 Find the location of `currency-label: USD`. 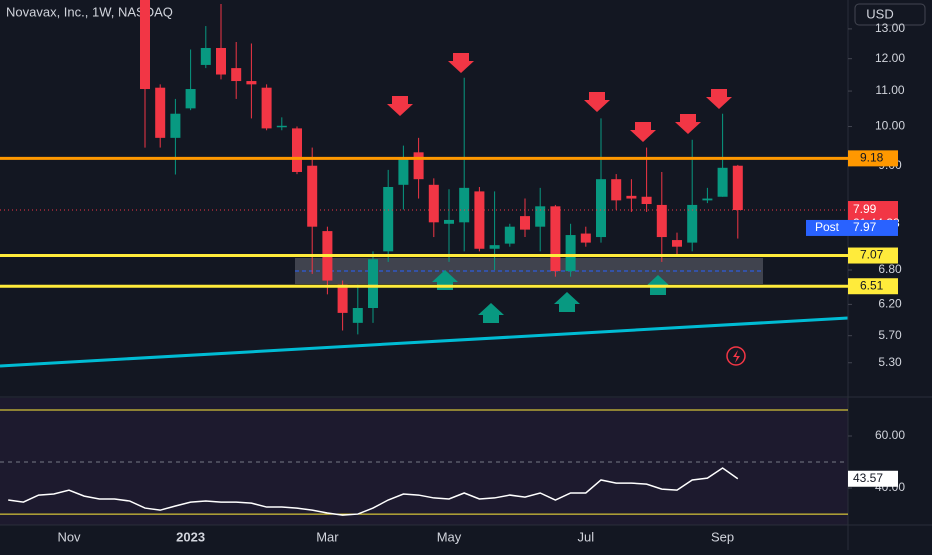

currency-label: USD is located at coordinates (879, 13).